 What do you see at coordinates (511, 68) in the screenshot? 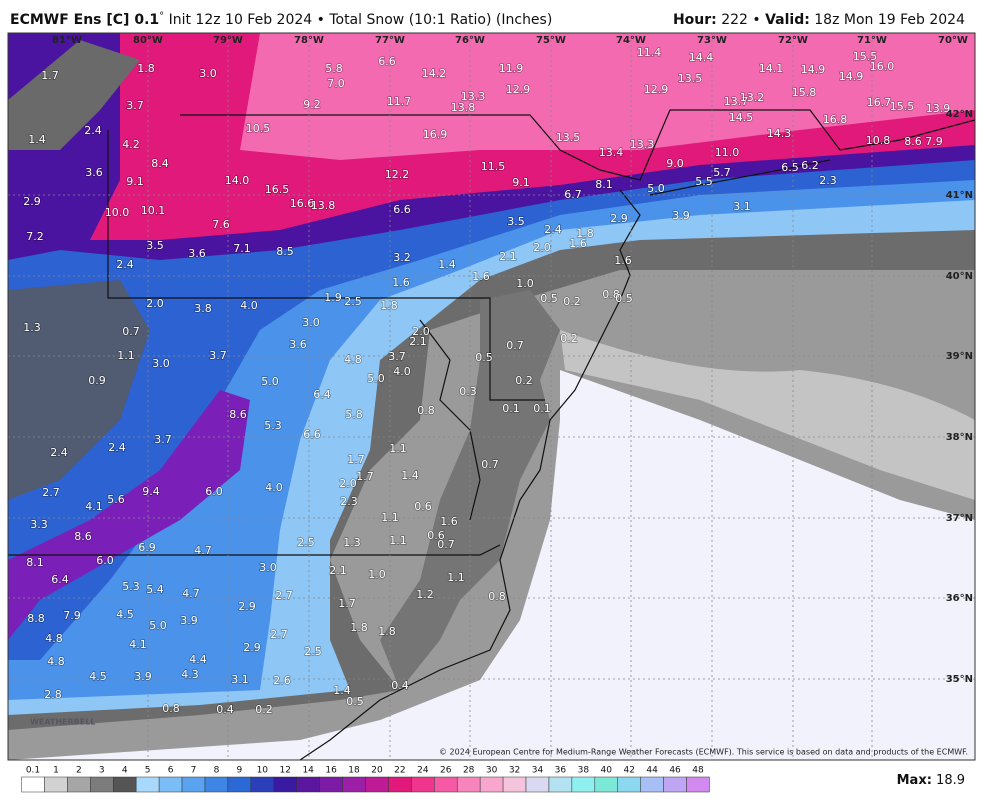
I see `snow-amount-label: 11.9` at bounding box center [511, 68].